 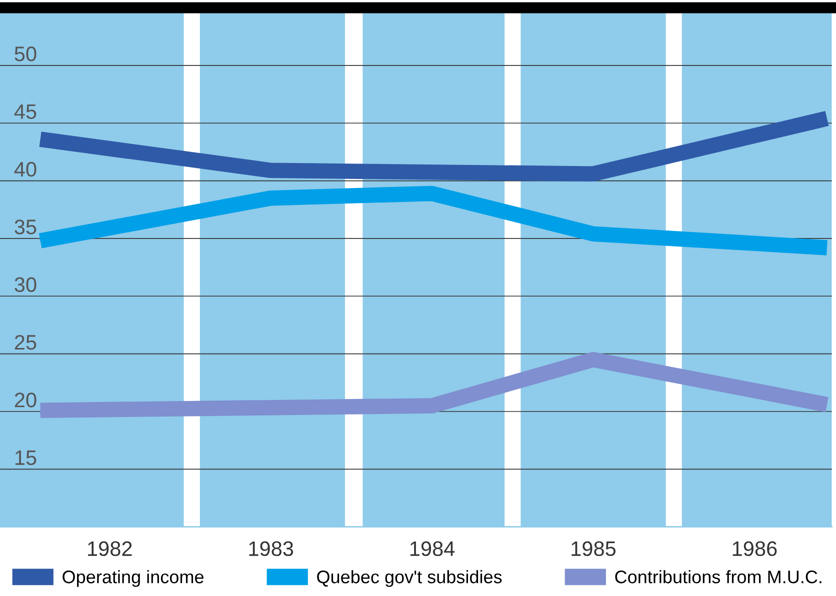 What do you see at coordinates (25, 458) in the screenshot?
I see `y-tick-label: 15` at bounding box center [25, 458].